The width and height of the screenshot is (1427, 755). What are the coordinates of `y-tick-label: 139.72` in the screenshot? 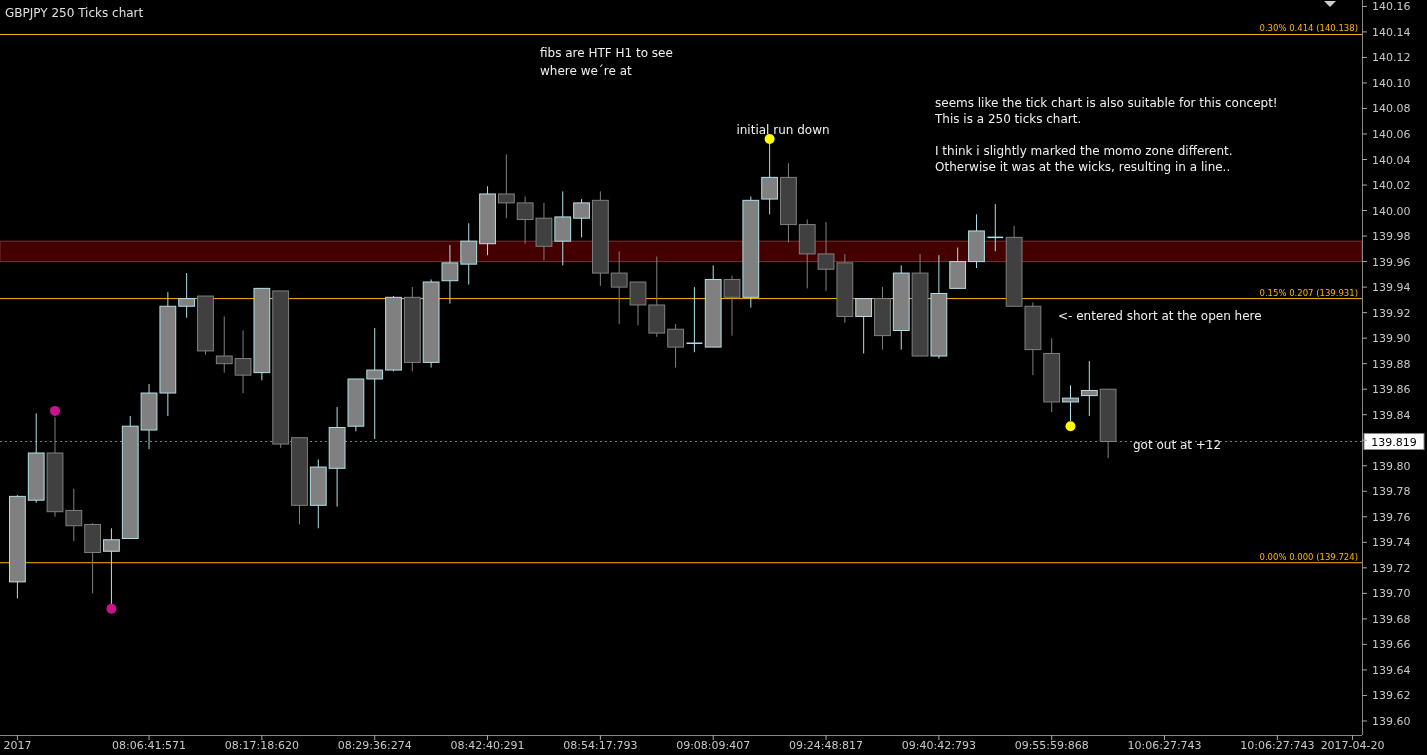 It's located at (1391, 568).